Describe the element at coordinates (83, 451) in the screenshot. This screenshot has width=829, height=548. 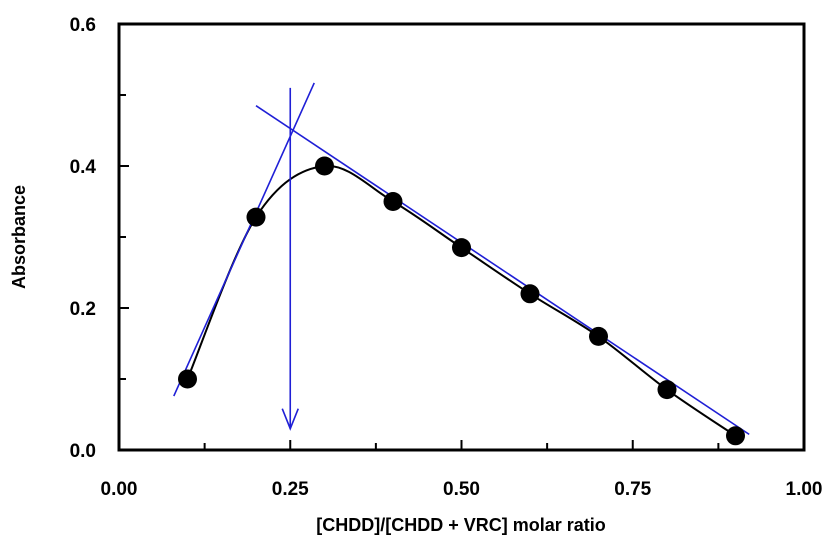
I see `y-tick-label: 0.0` at that location.